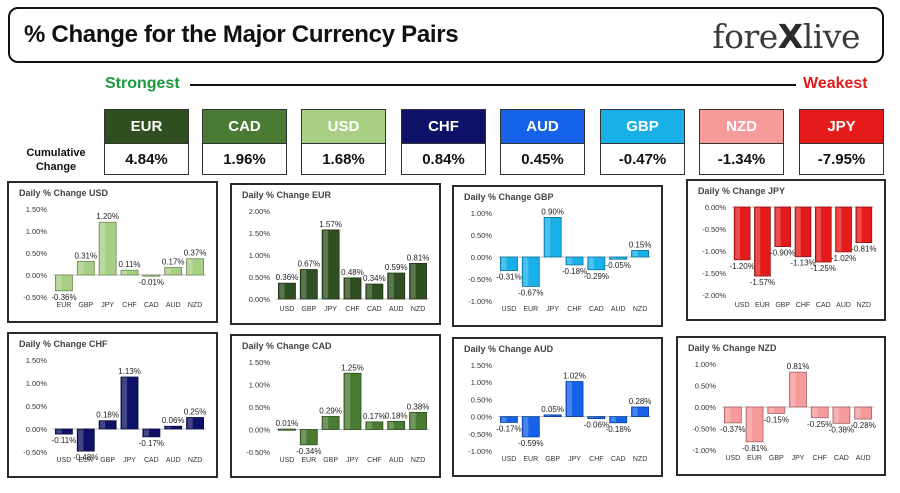 The image size is (900, 493). I want to click on data-label: -0.90%, so click(782, 253).